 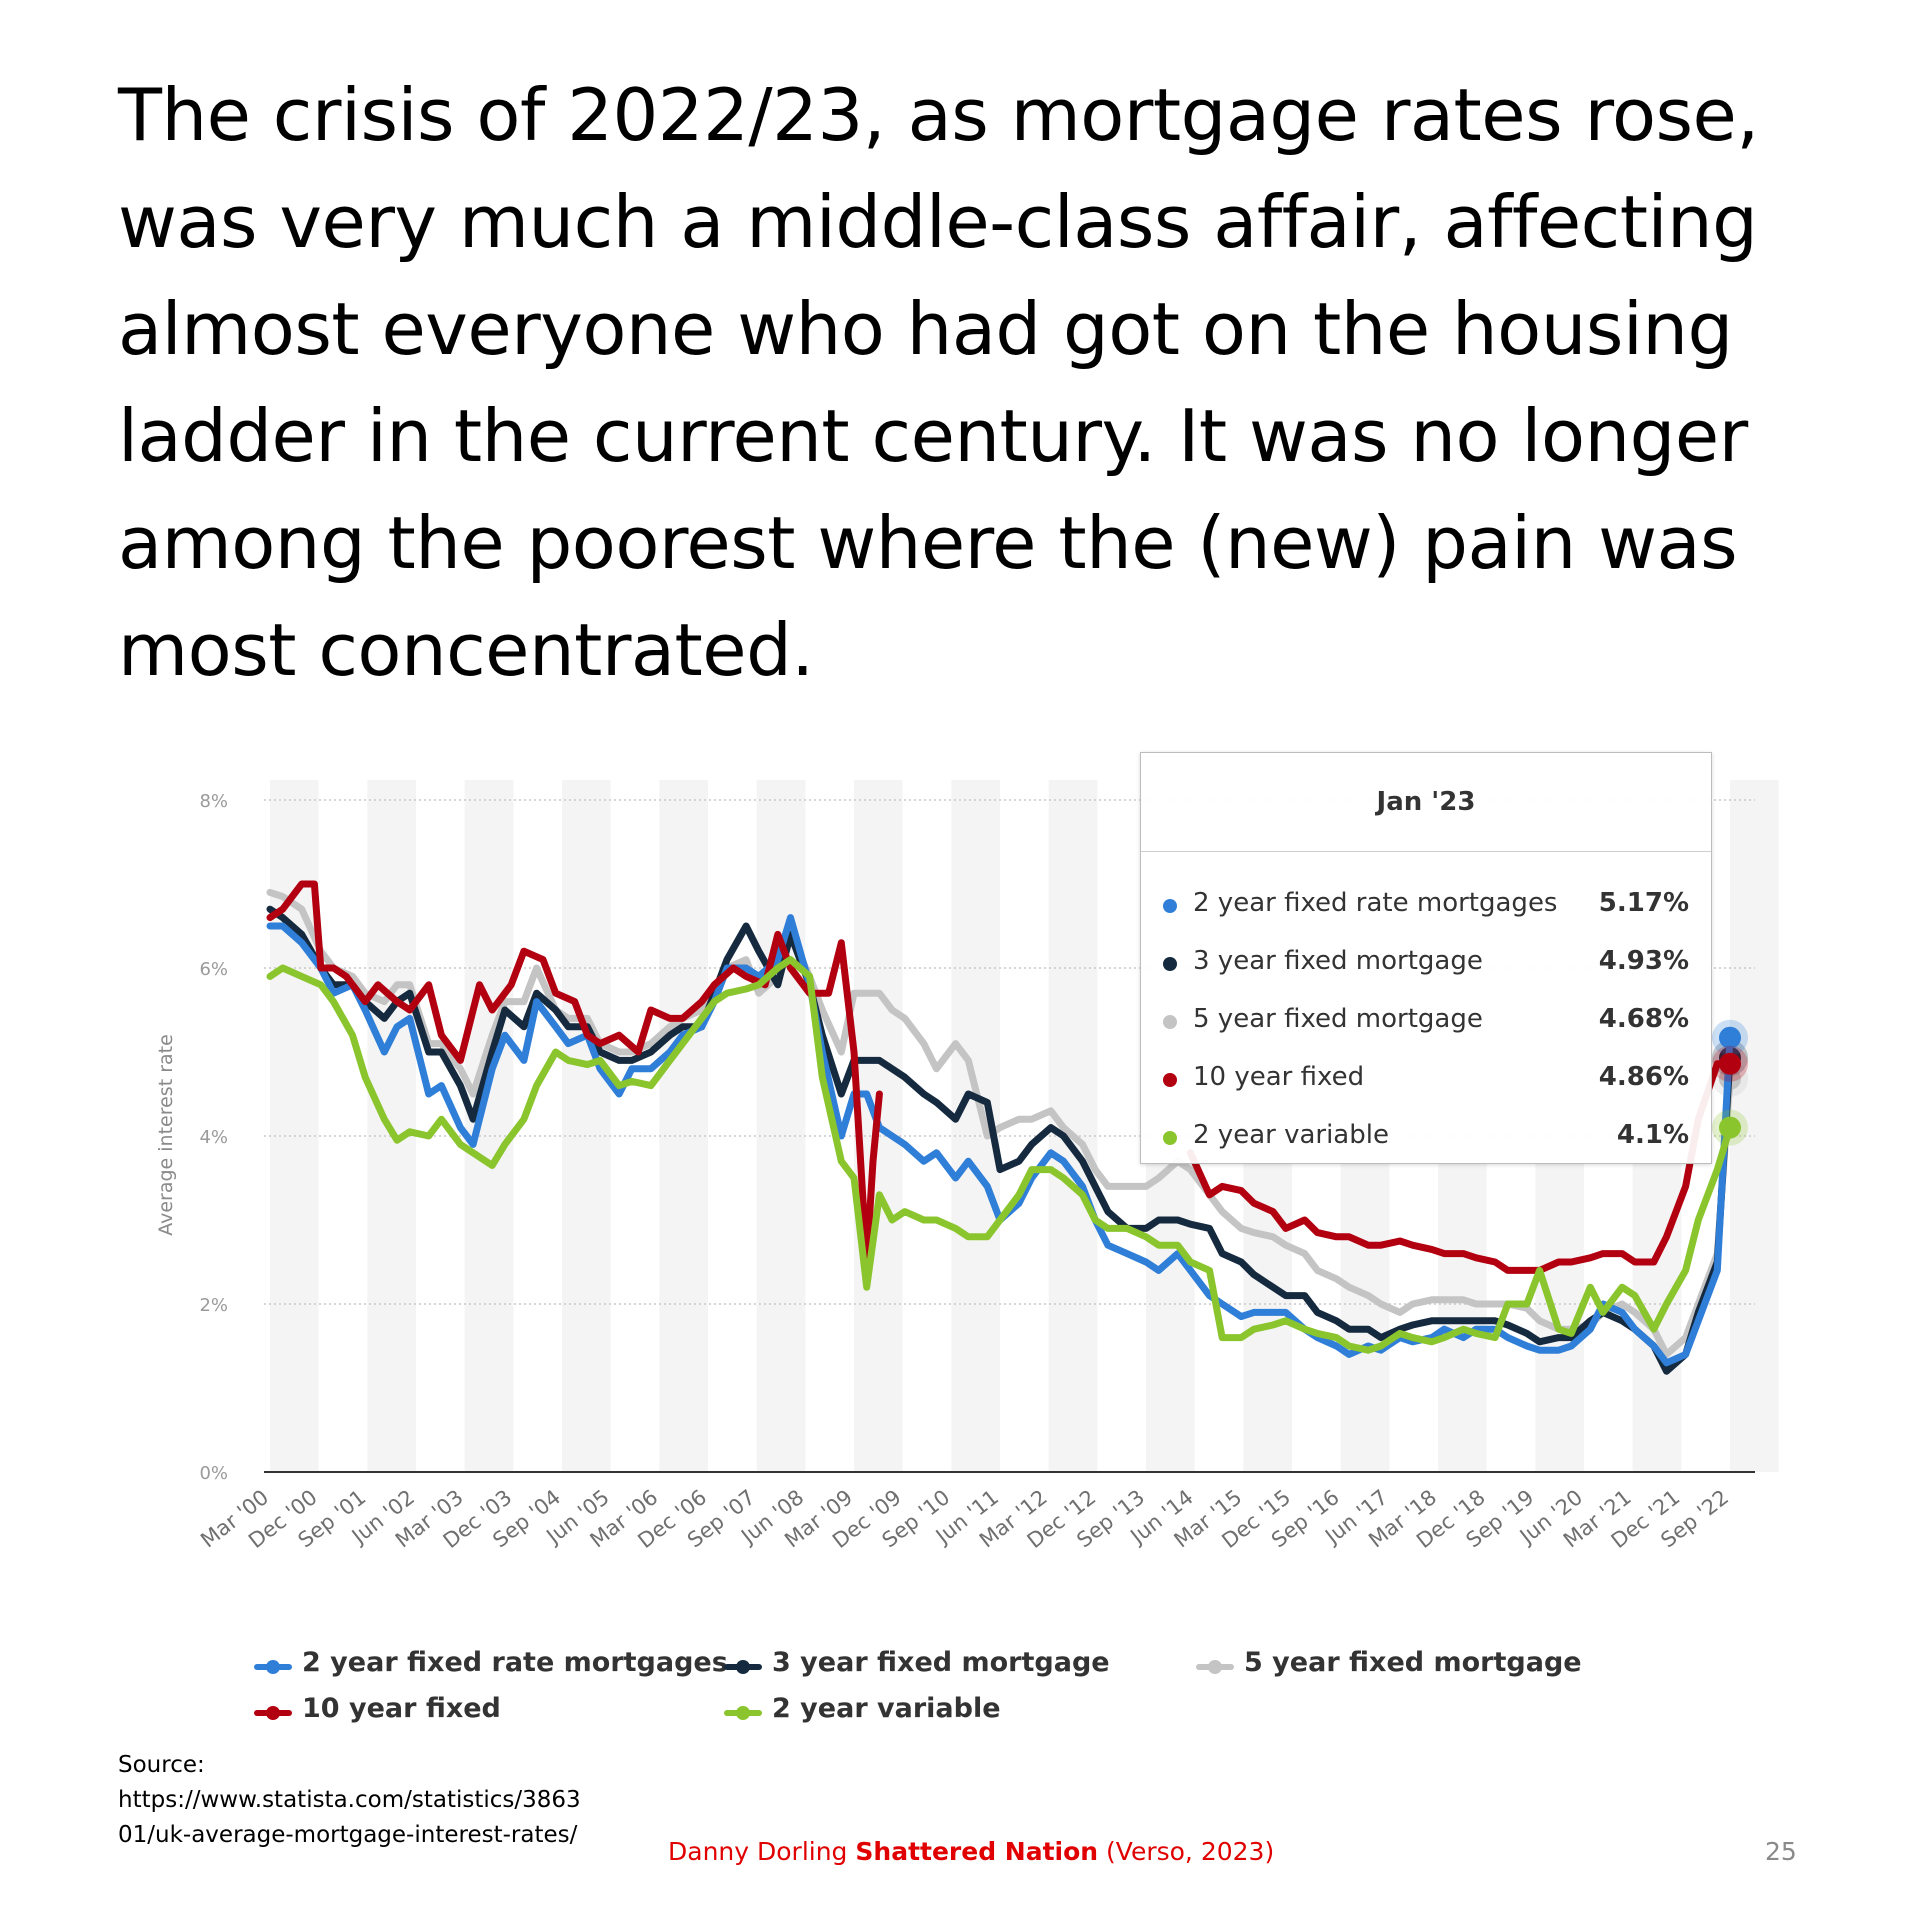 I want to click on tooltip-series-name: 2 year fixed rate mortgages, so click(x=1375, y=903).